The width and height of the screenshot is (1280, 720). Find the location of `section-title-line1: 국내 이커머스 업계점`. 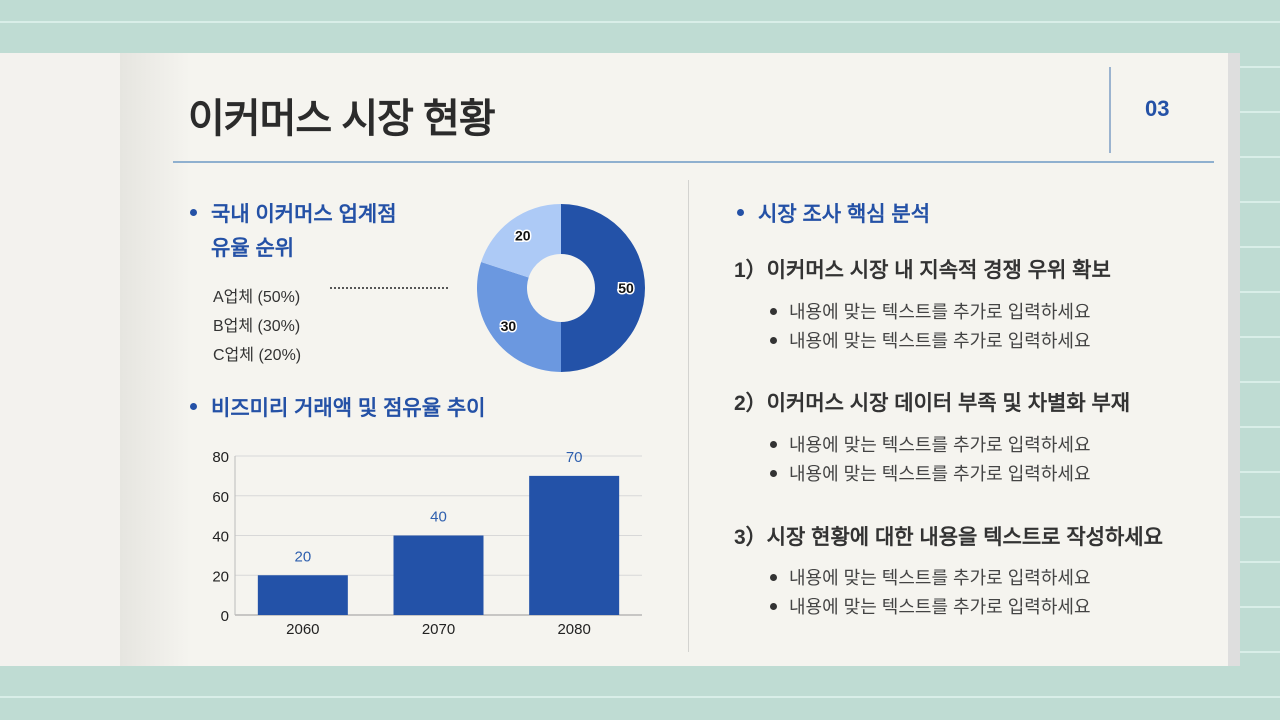

section-title-line1: 국내 이커머스 업계점 is located at coordinates (304, 214).